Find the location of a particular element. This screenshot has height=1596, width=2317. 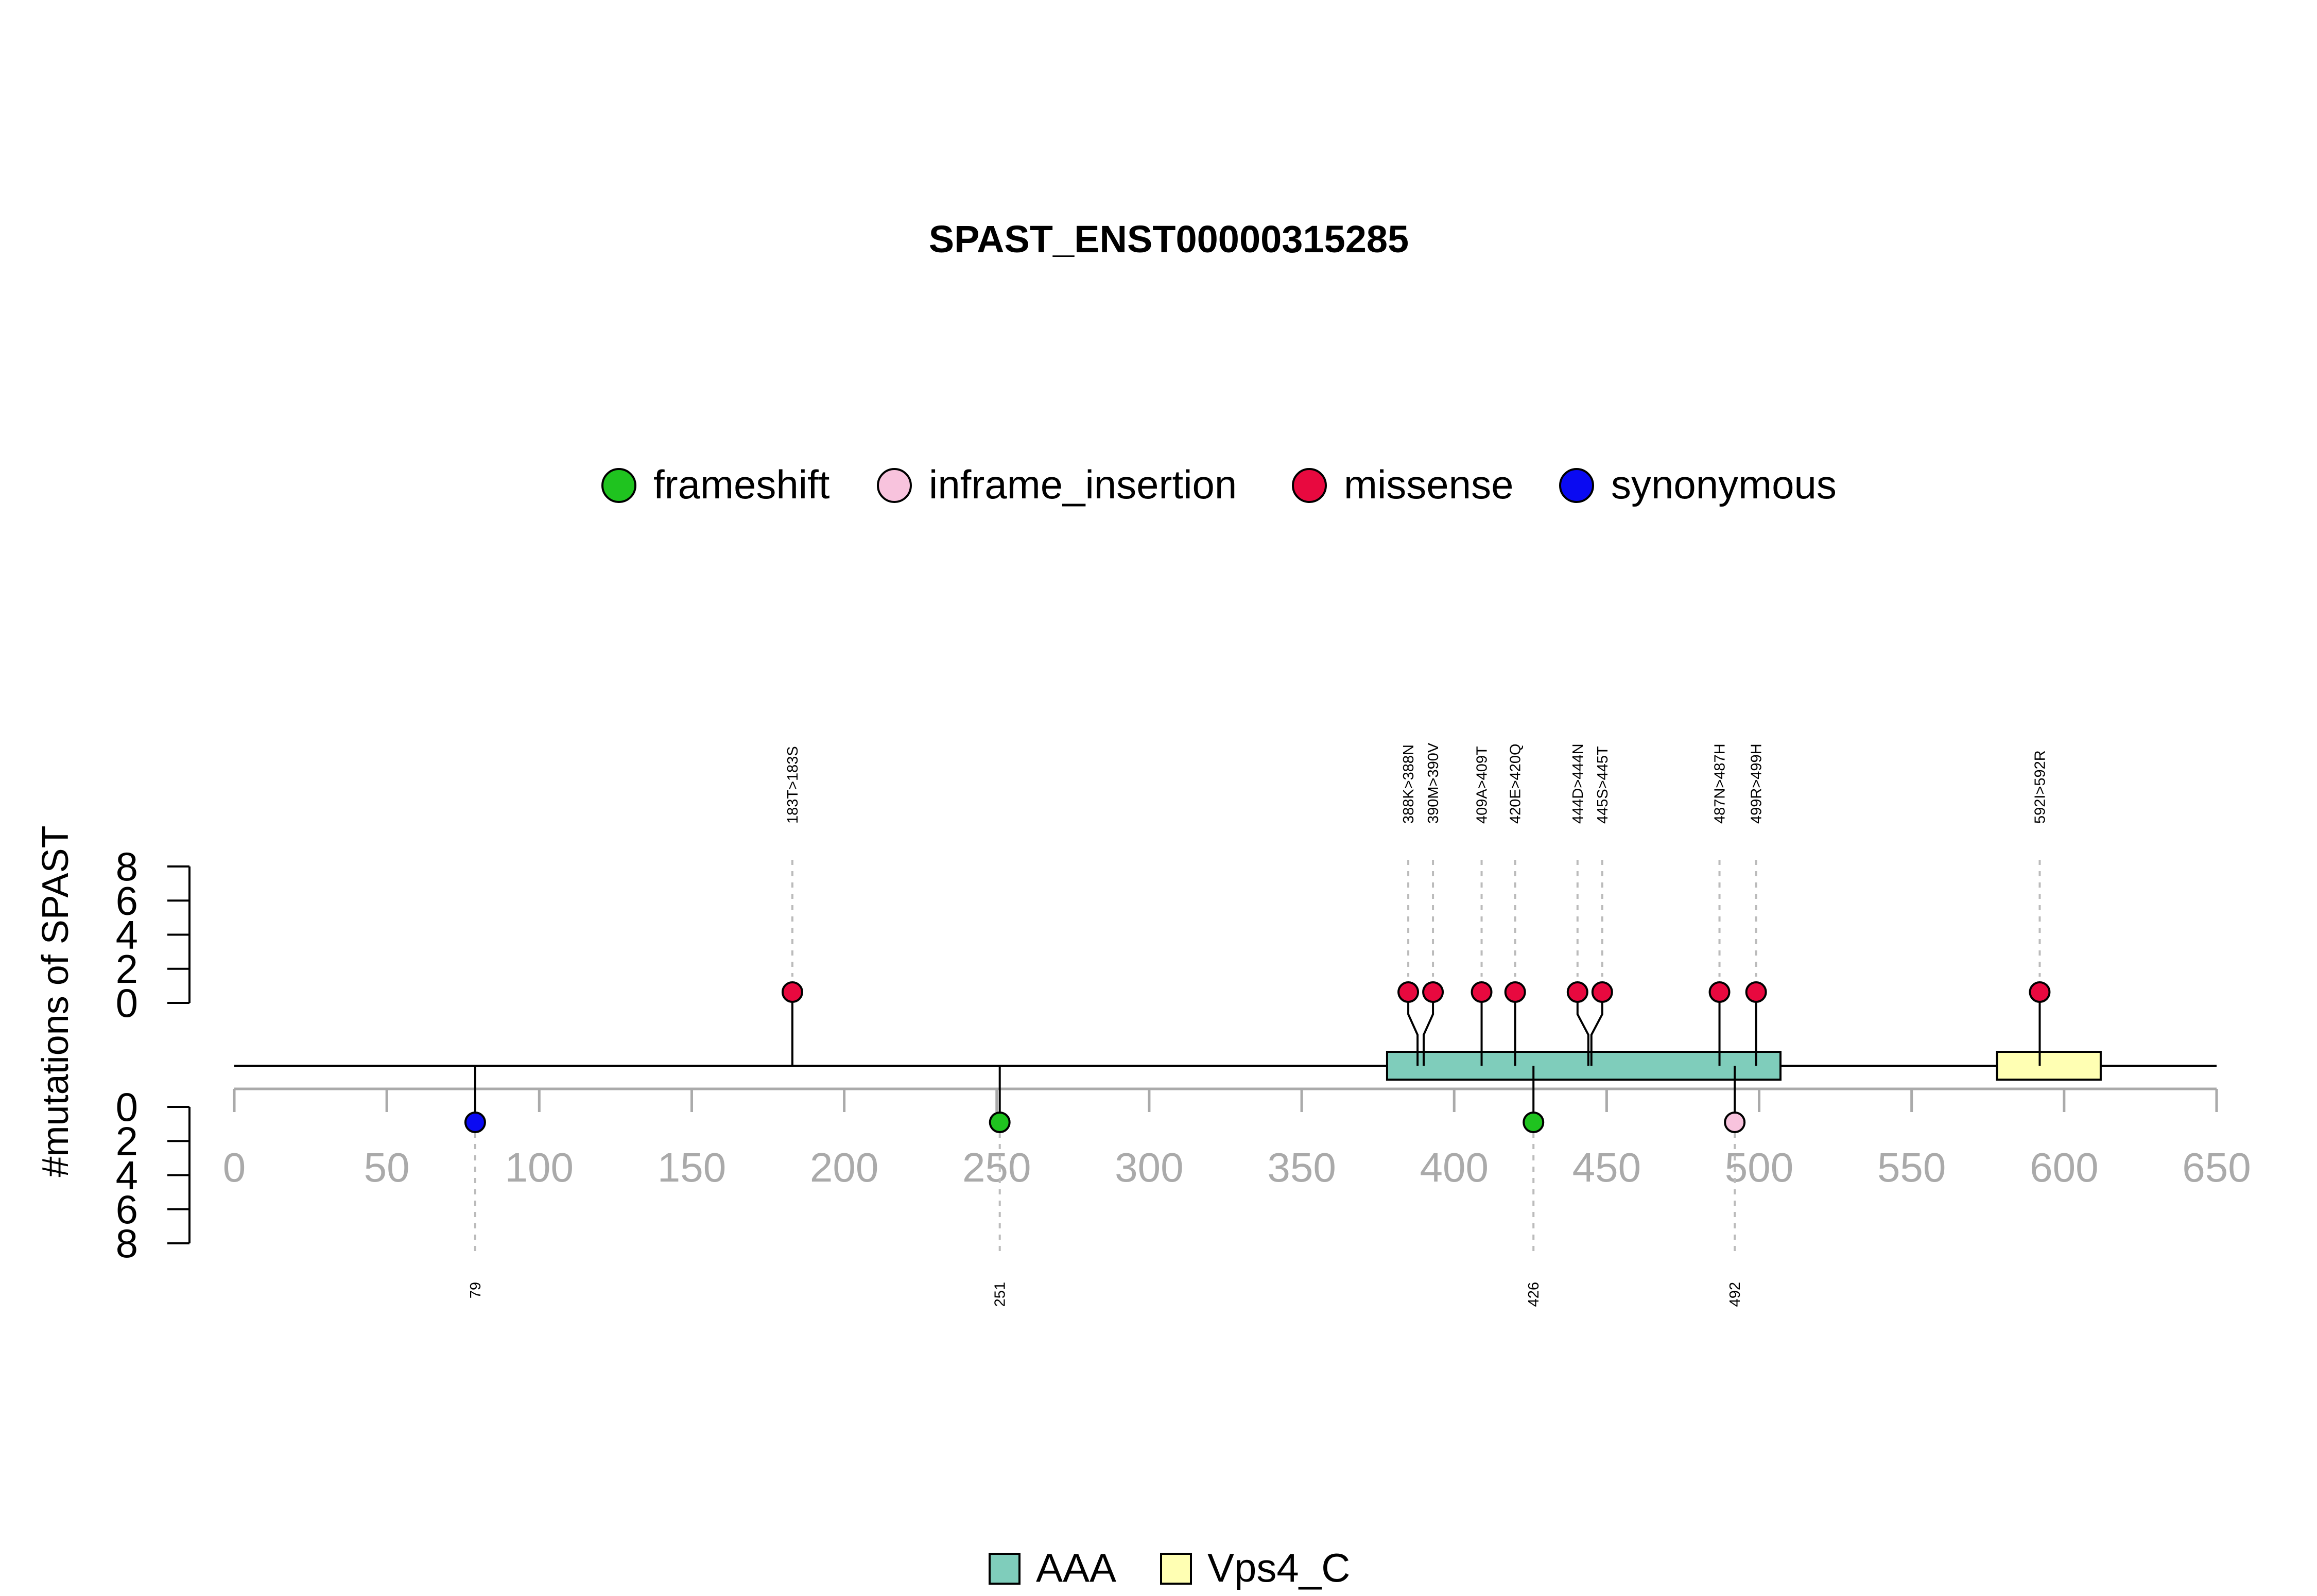

x-tick-label: 300 is located at coordinates (1149, 1167).